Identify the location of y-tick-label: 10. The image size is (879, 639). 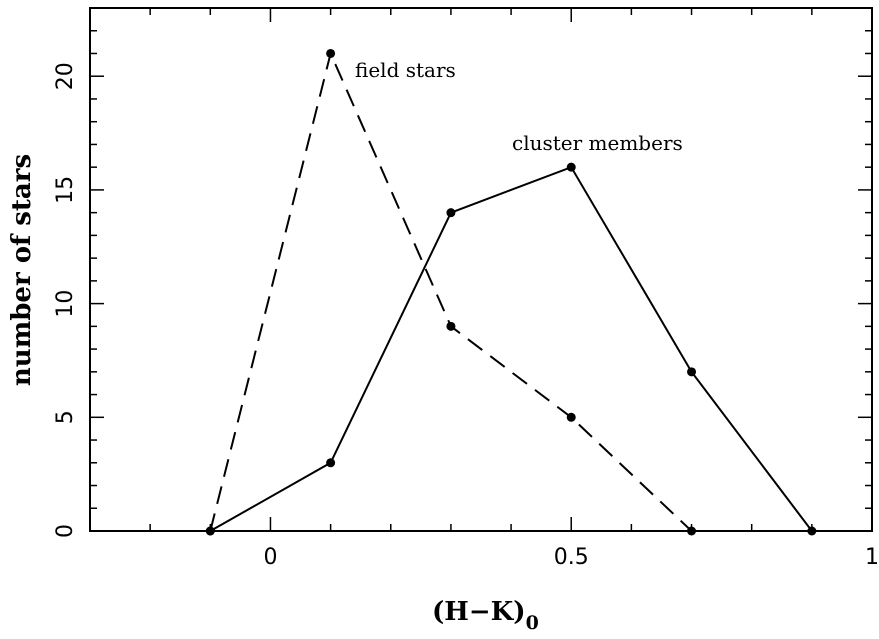
(65, 304).